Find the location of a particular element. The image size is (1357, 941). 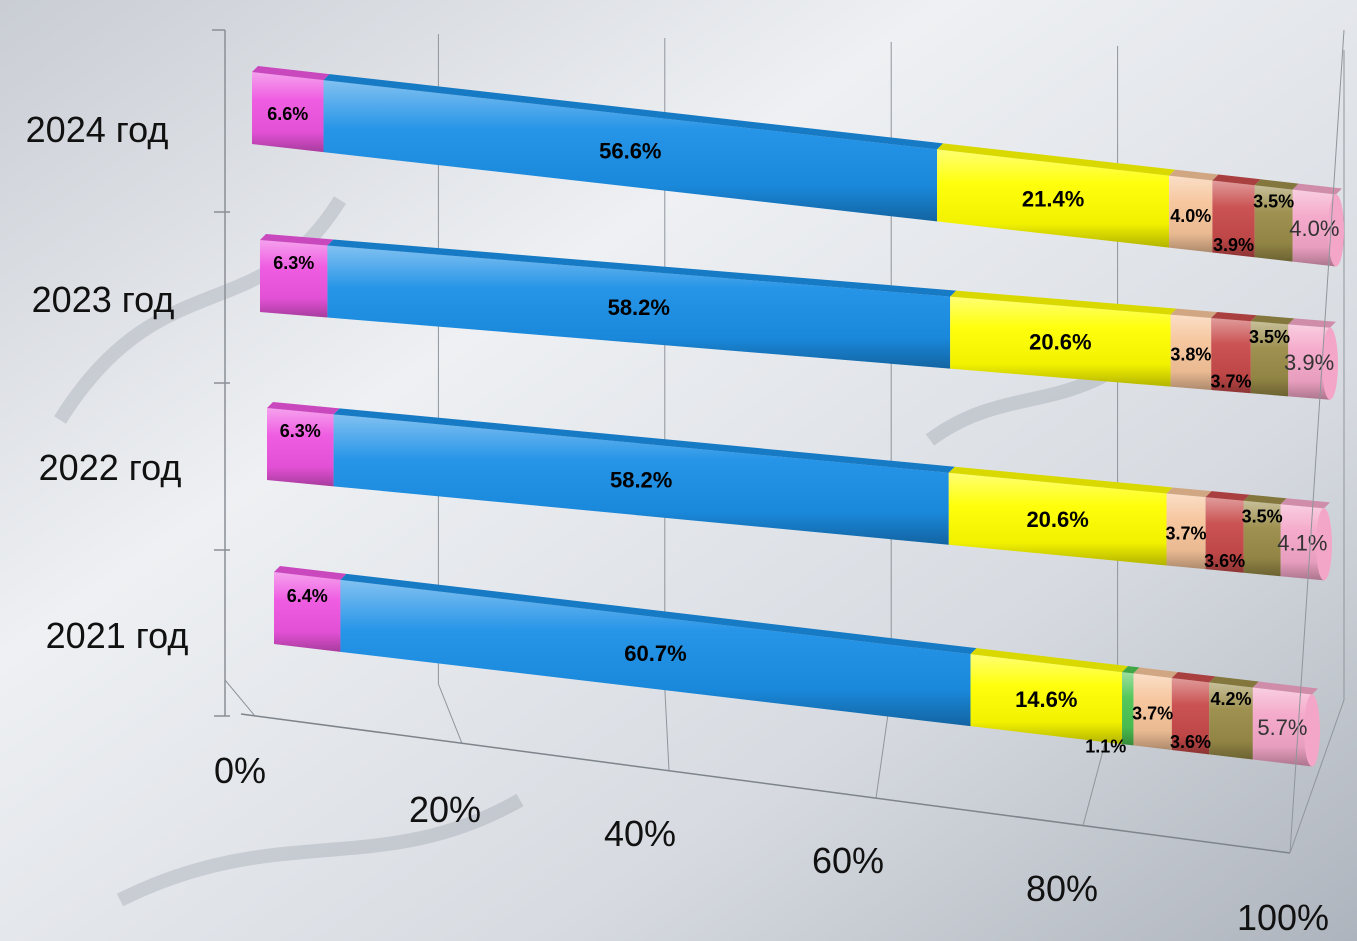

data-label: 6.6% is located at coordinates (287, 114).